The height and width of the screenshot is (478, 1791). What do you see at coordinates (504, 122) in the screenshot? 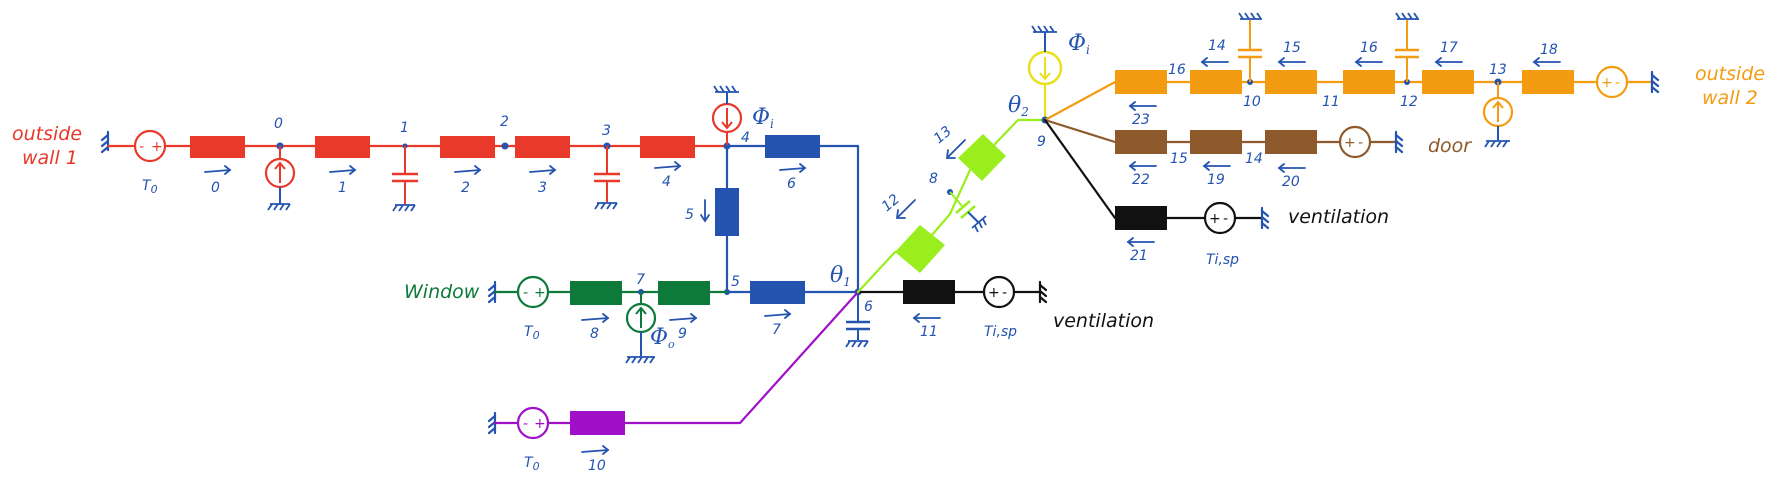
I see `node-label-2: 2` at bounding box center [504, 122].